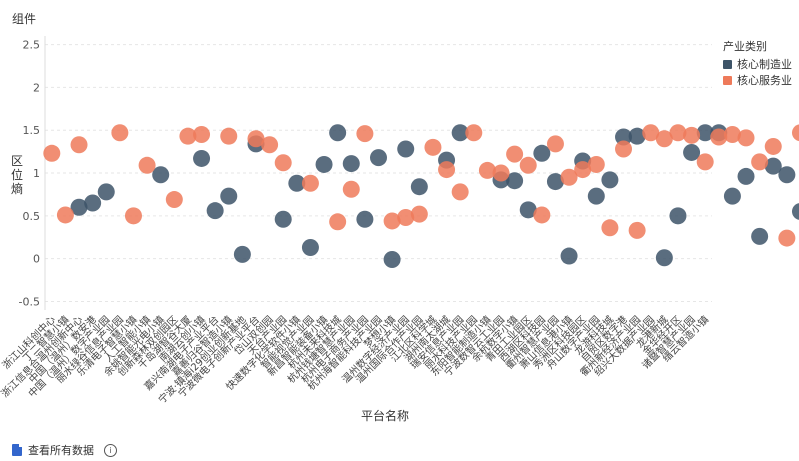 This screenshot has height=461, width=799. Describe the element at coordinates (64, 450) in the screenshot. I see `view-all-data-link: 查看所有数据 i` at that location.